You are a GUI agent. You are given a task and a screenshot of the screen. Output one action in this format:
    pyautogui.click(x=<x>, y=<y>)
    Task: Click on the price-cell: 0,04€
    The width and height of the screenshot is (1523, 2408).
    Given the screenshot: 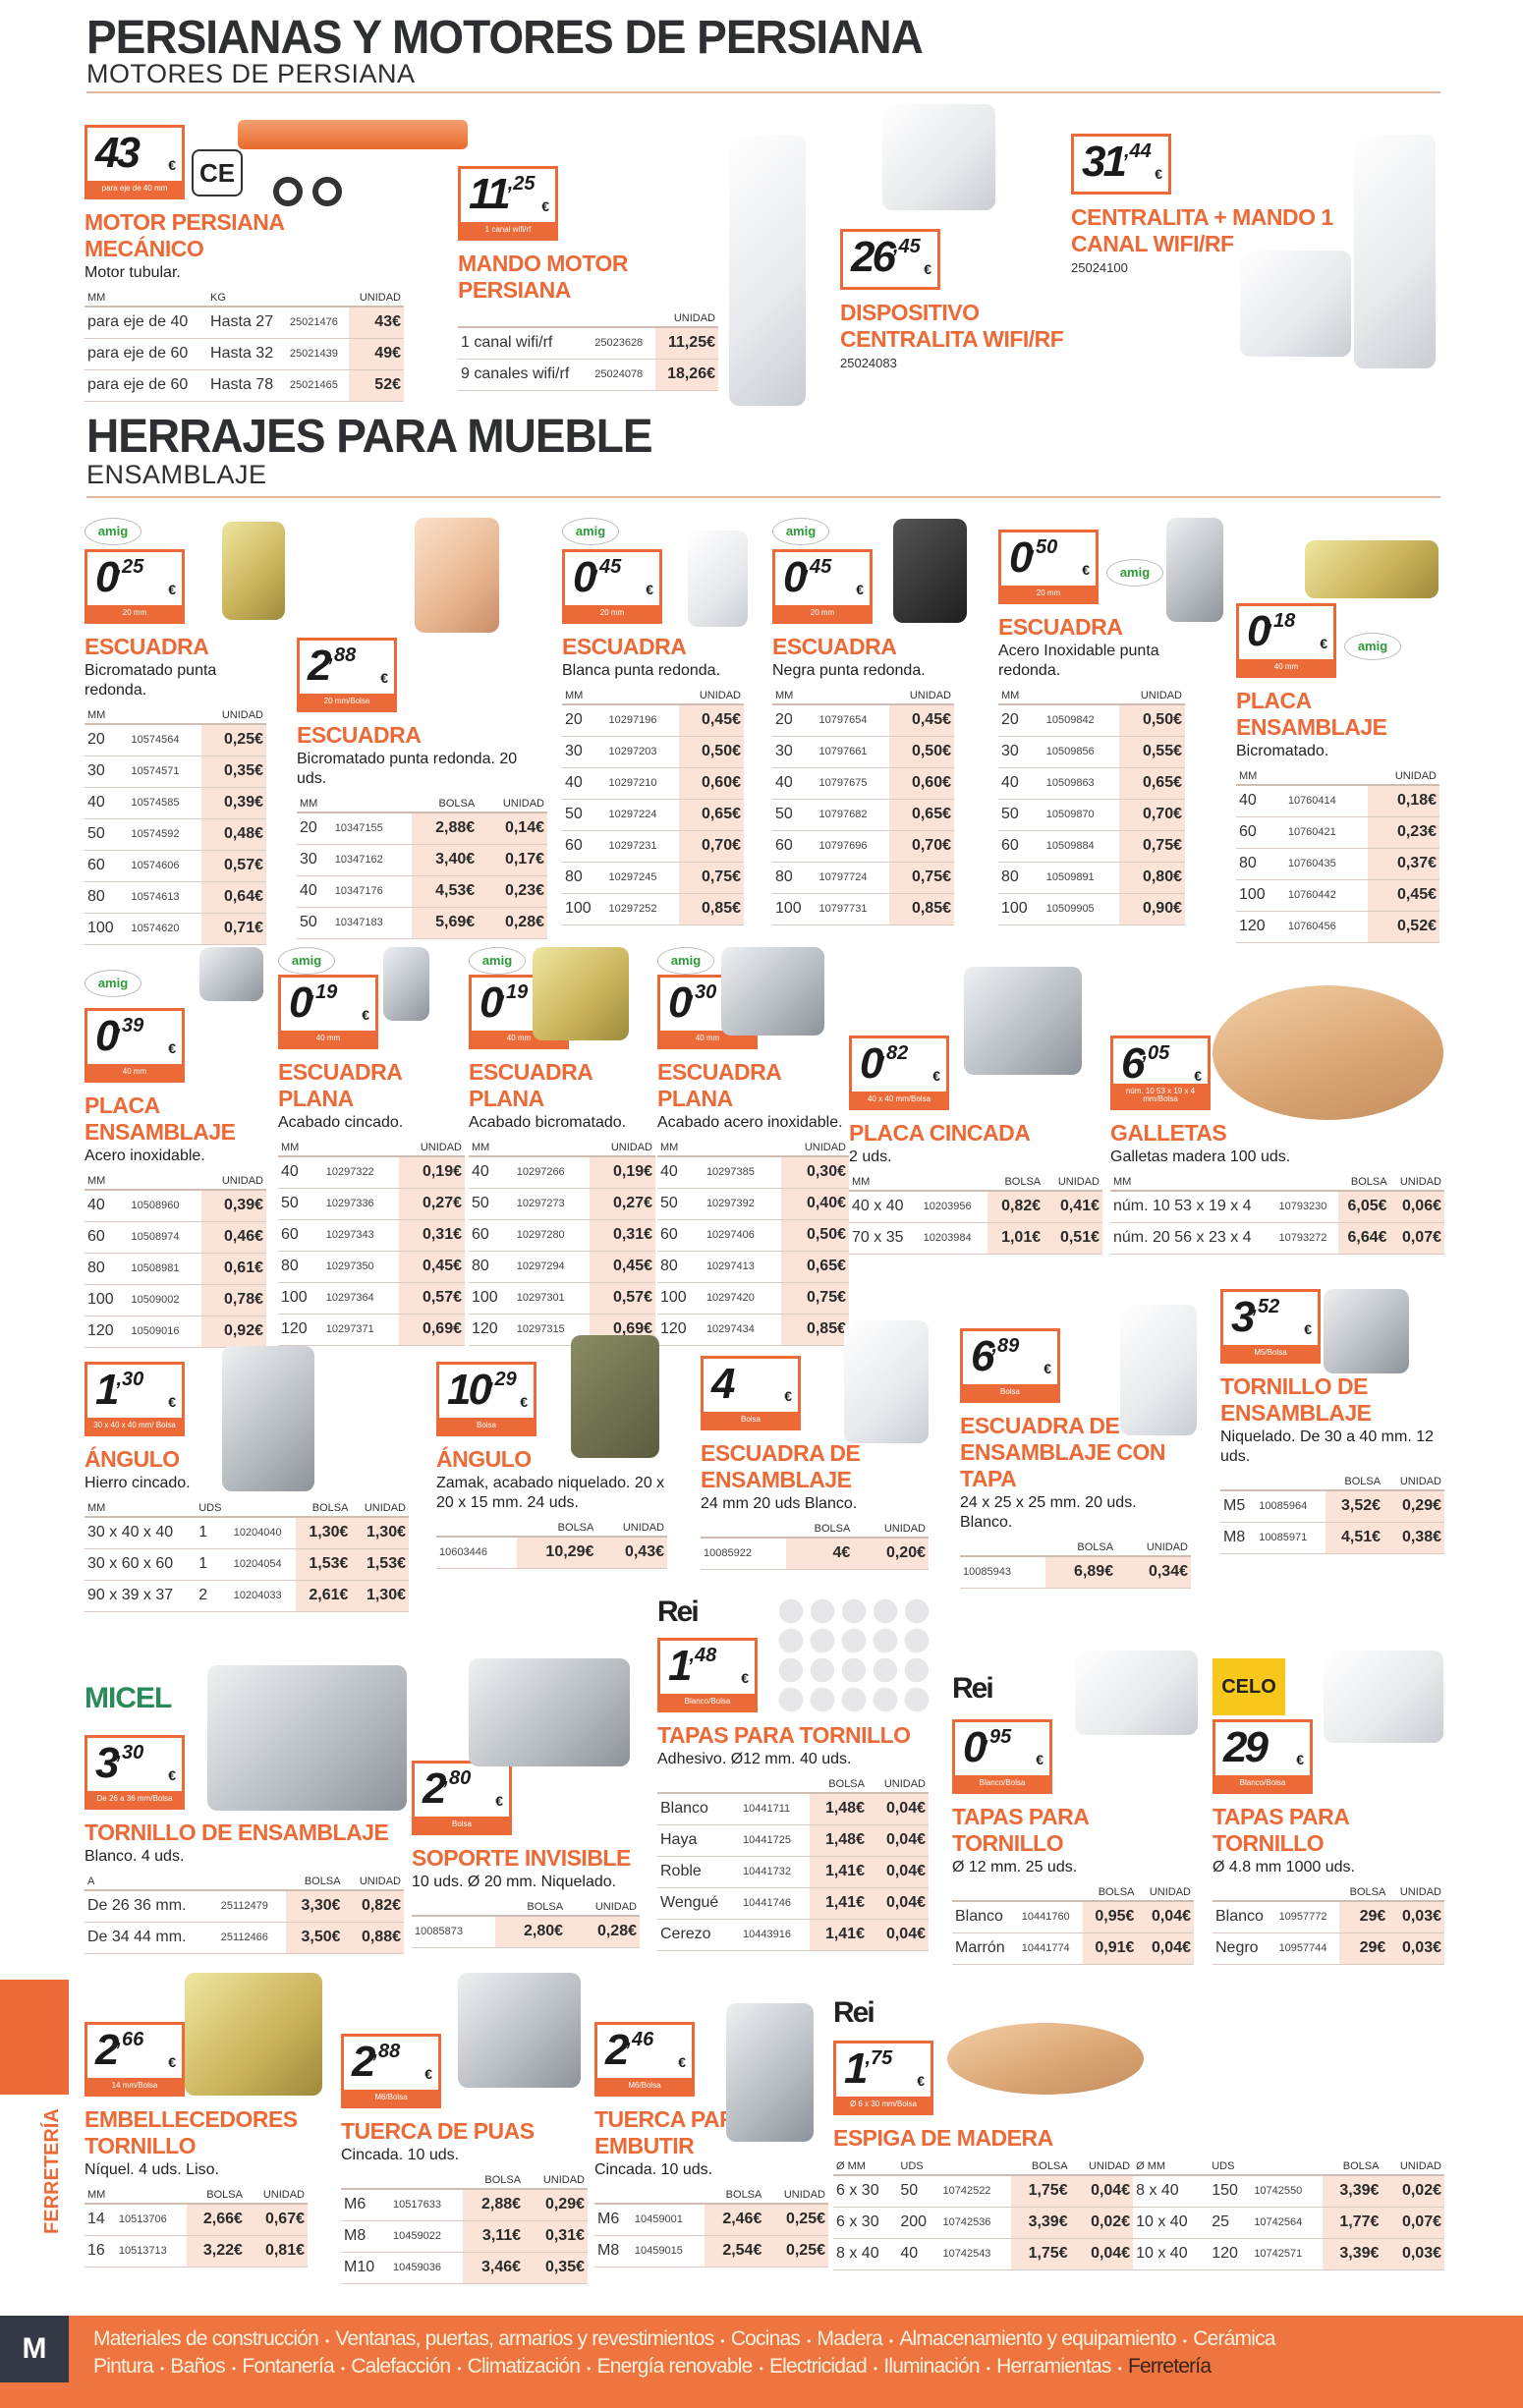 What is the action you would take?
    pyautogui.click(x=898, y=1809)
    